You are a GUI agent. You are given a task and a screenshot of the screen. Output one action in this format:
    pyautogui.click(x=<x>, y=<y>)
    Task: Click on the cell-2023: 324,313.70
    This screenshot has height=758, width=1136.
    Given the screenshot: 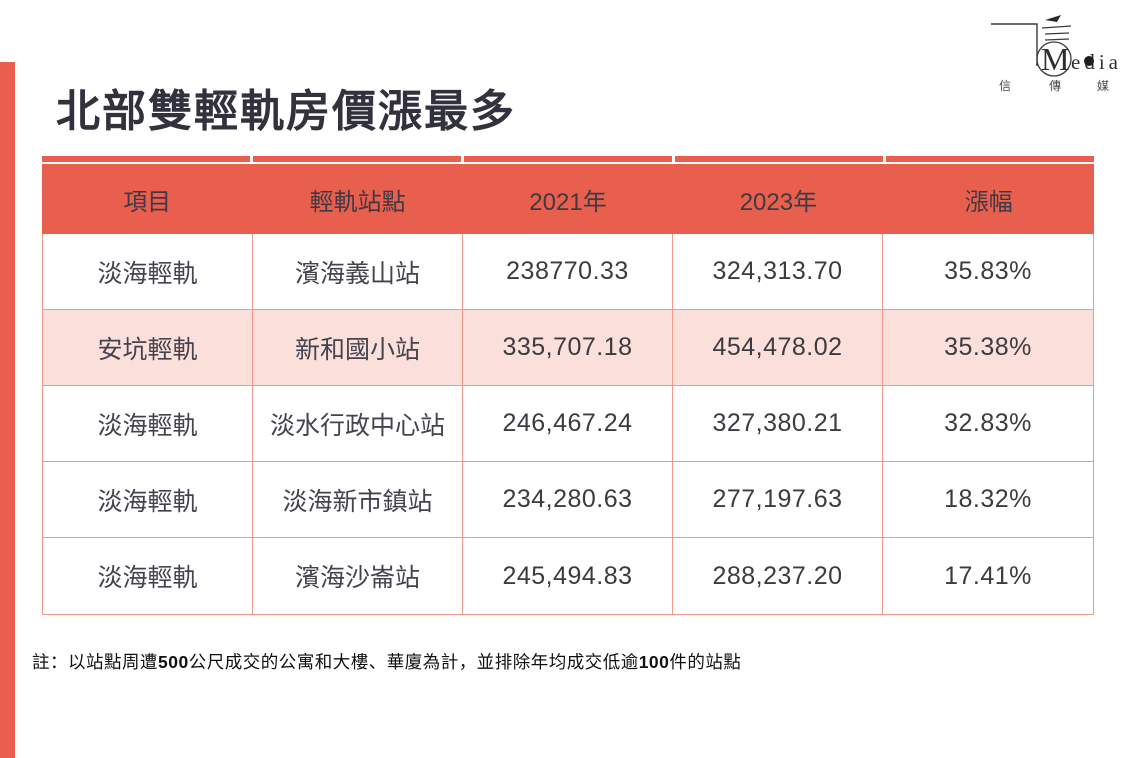 What is the action you would take?
    pyautogui.click(x=778, y=272)
    